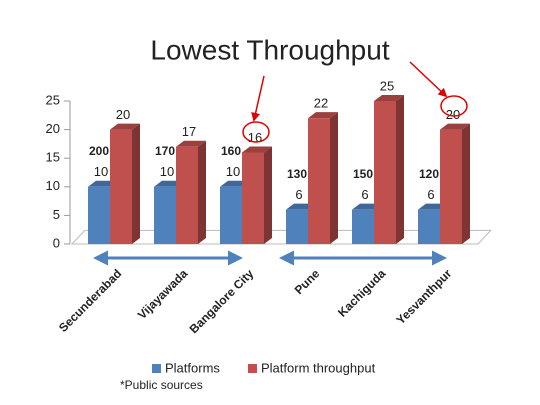 The height and width of the screenshot is (405, 540). Describe the element at coordinates (429, 174) in the screenshot. I see `annotation-label: 120` at that location.